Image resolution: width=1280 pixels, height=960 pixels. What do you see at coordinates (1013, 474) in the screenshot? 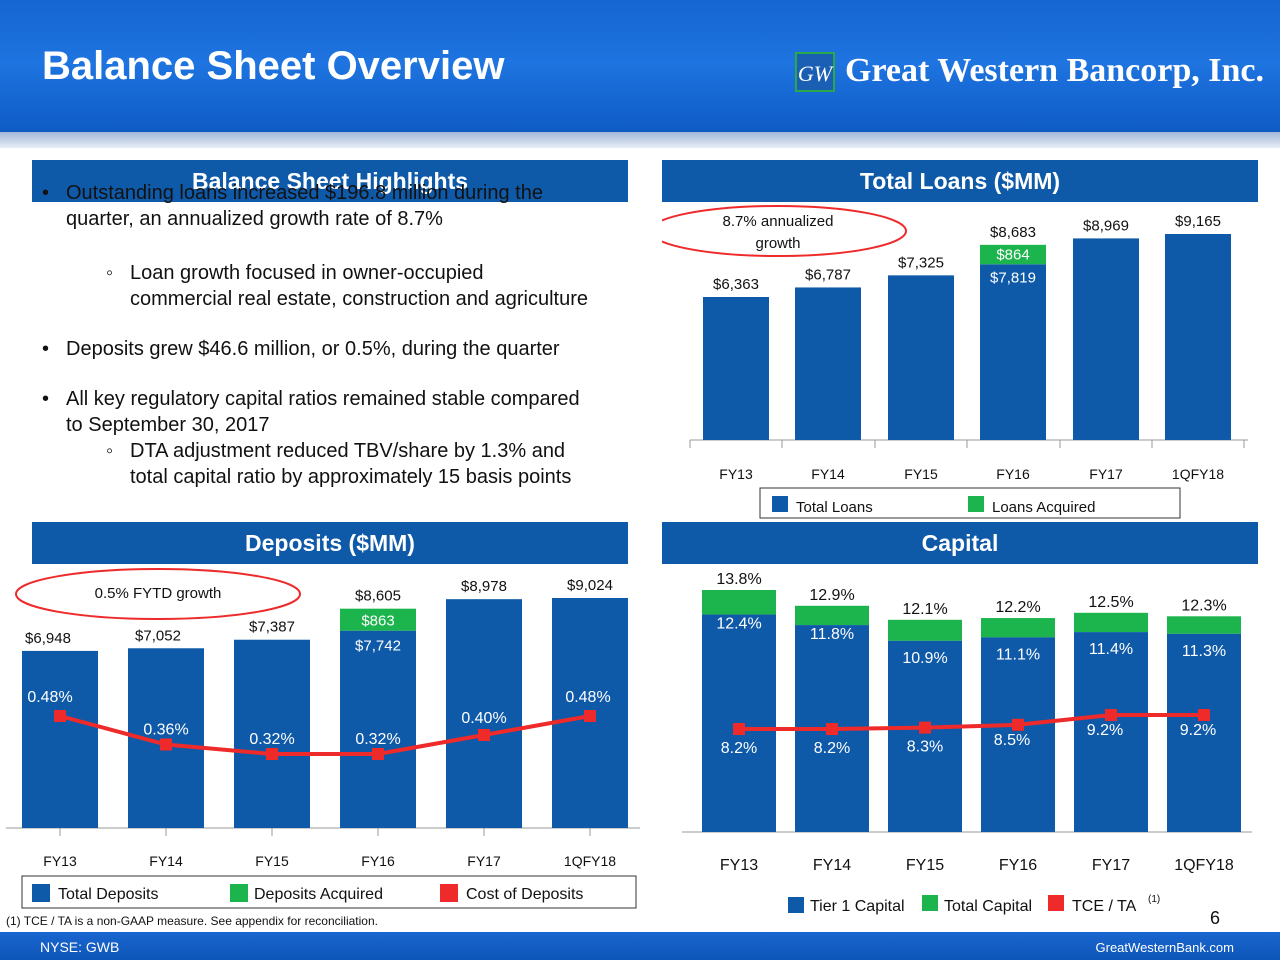
I see `loans-category-label-FY16: FY16` at bounding box center [1013, 474].